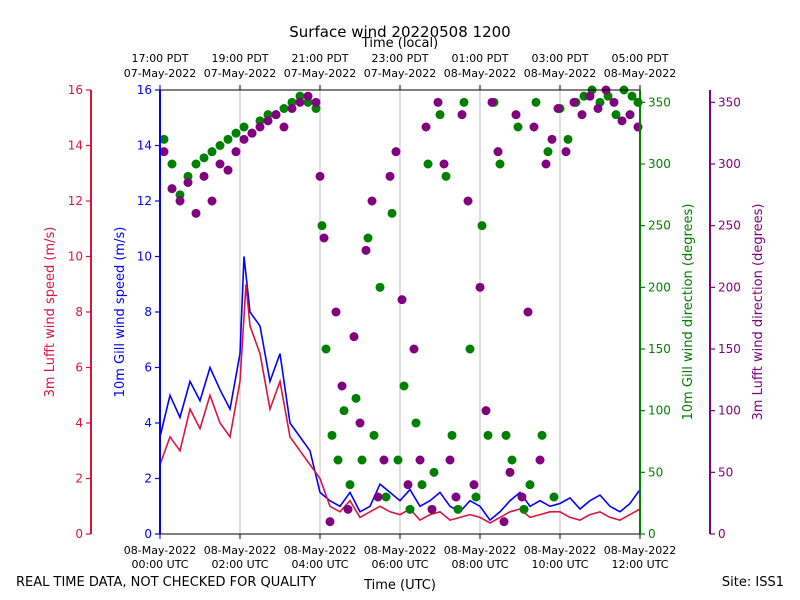 This screenshot has width=800, height=600. Describe the element at coordinates (79, 423) in the screenshot. I see `lufft-speed-axis-tick-label: 4` at that location.